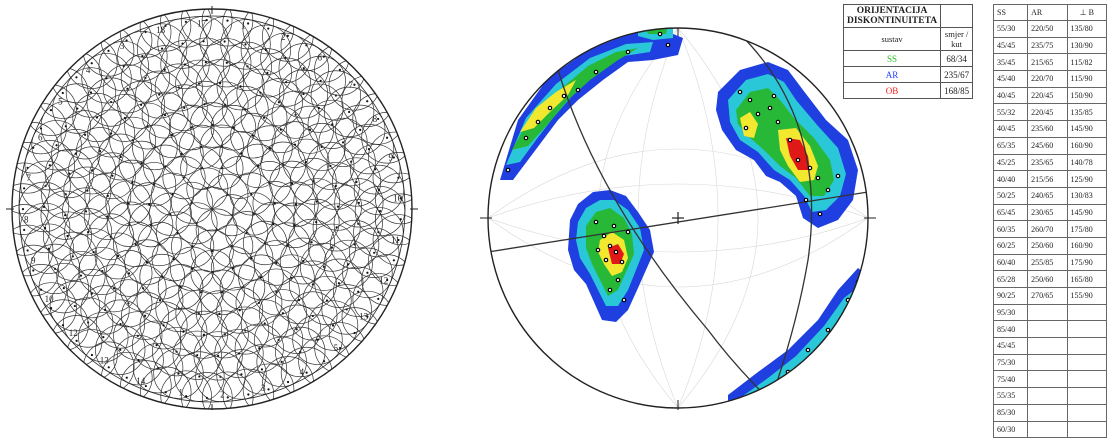 Image resolution: width=1108 pixels, height=438 pixels. Describe the element at coordinates (202, 23) in the screenshot. I see `net-number: 17` at that location.